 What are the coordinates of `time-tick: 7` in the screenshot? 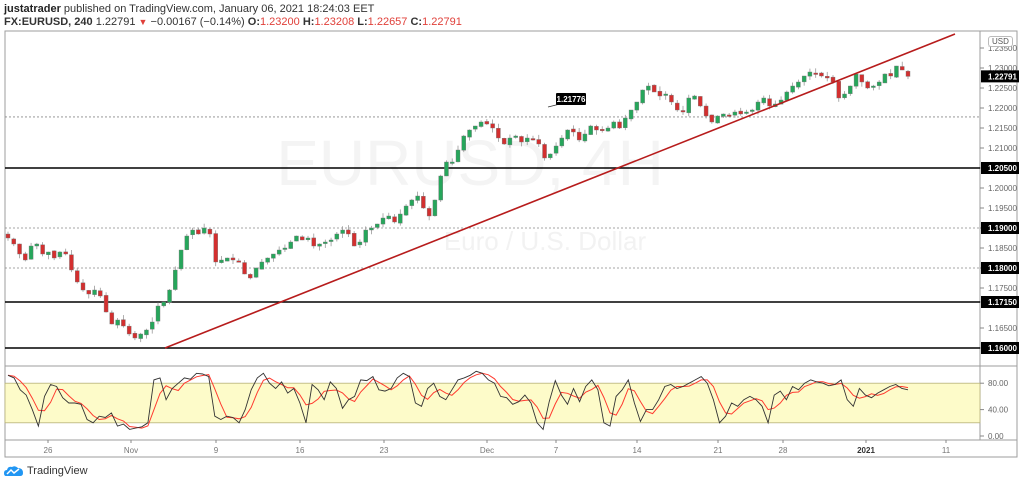 It's located at (556, 450).